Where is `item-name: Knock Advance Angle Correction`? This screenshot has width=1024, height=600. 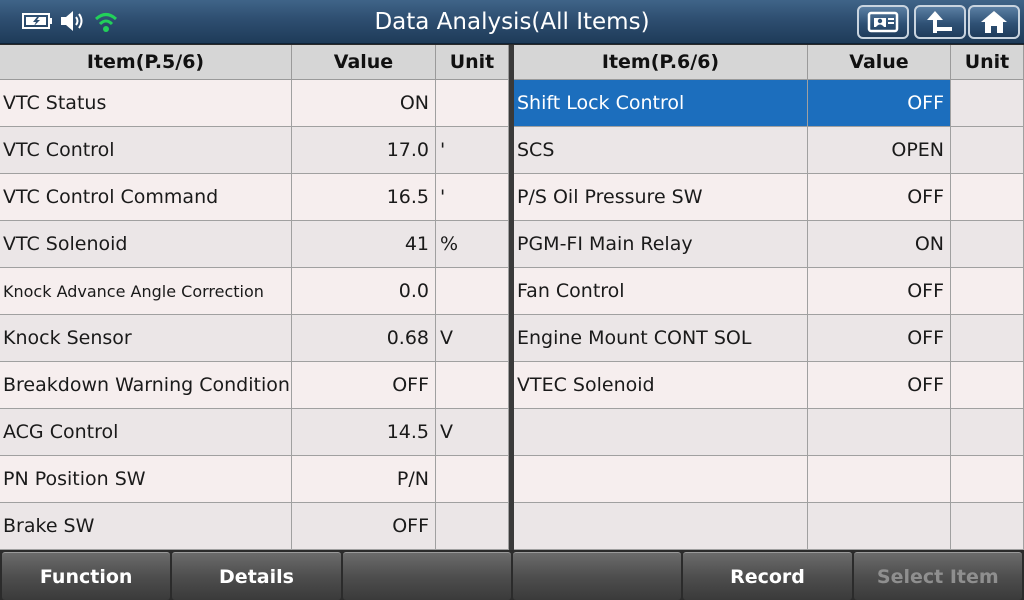 item-name: Knock Advance Angle Correction is located at coordinates (146, 291).